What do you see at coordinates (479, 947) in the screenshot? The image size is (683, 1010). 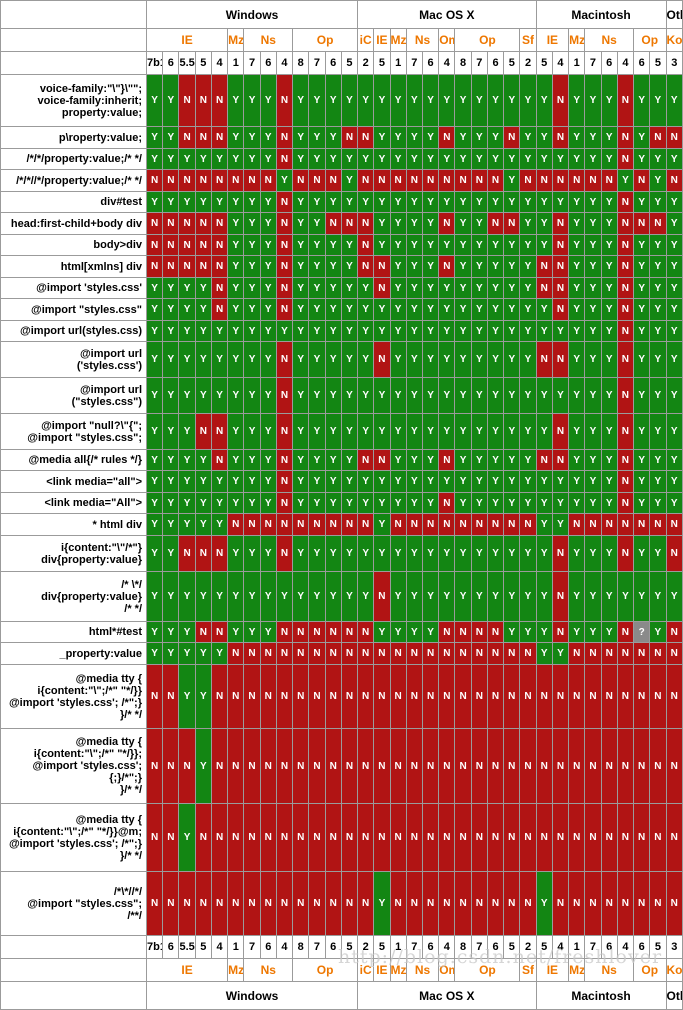 I see `version-header: 7` at bounding box center [479, 947].